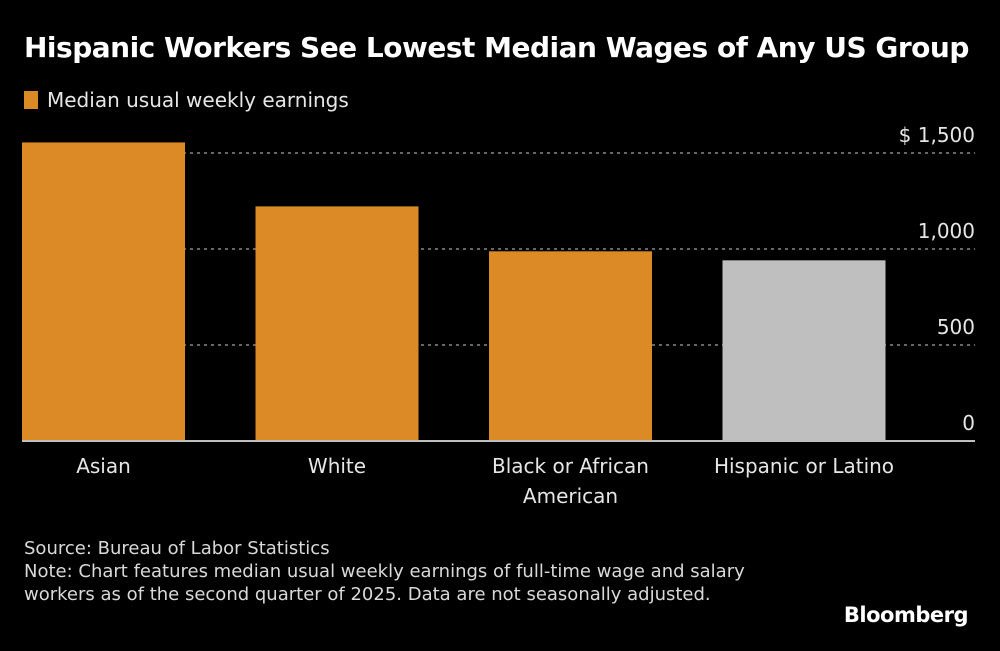 The width and height of the screenshot is (1000, 651). I want to click on x-tick-label: White, so click(337, 466).